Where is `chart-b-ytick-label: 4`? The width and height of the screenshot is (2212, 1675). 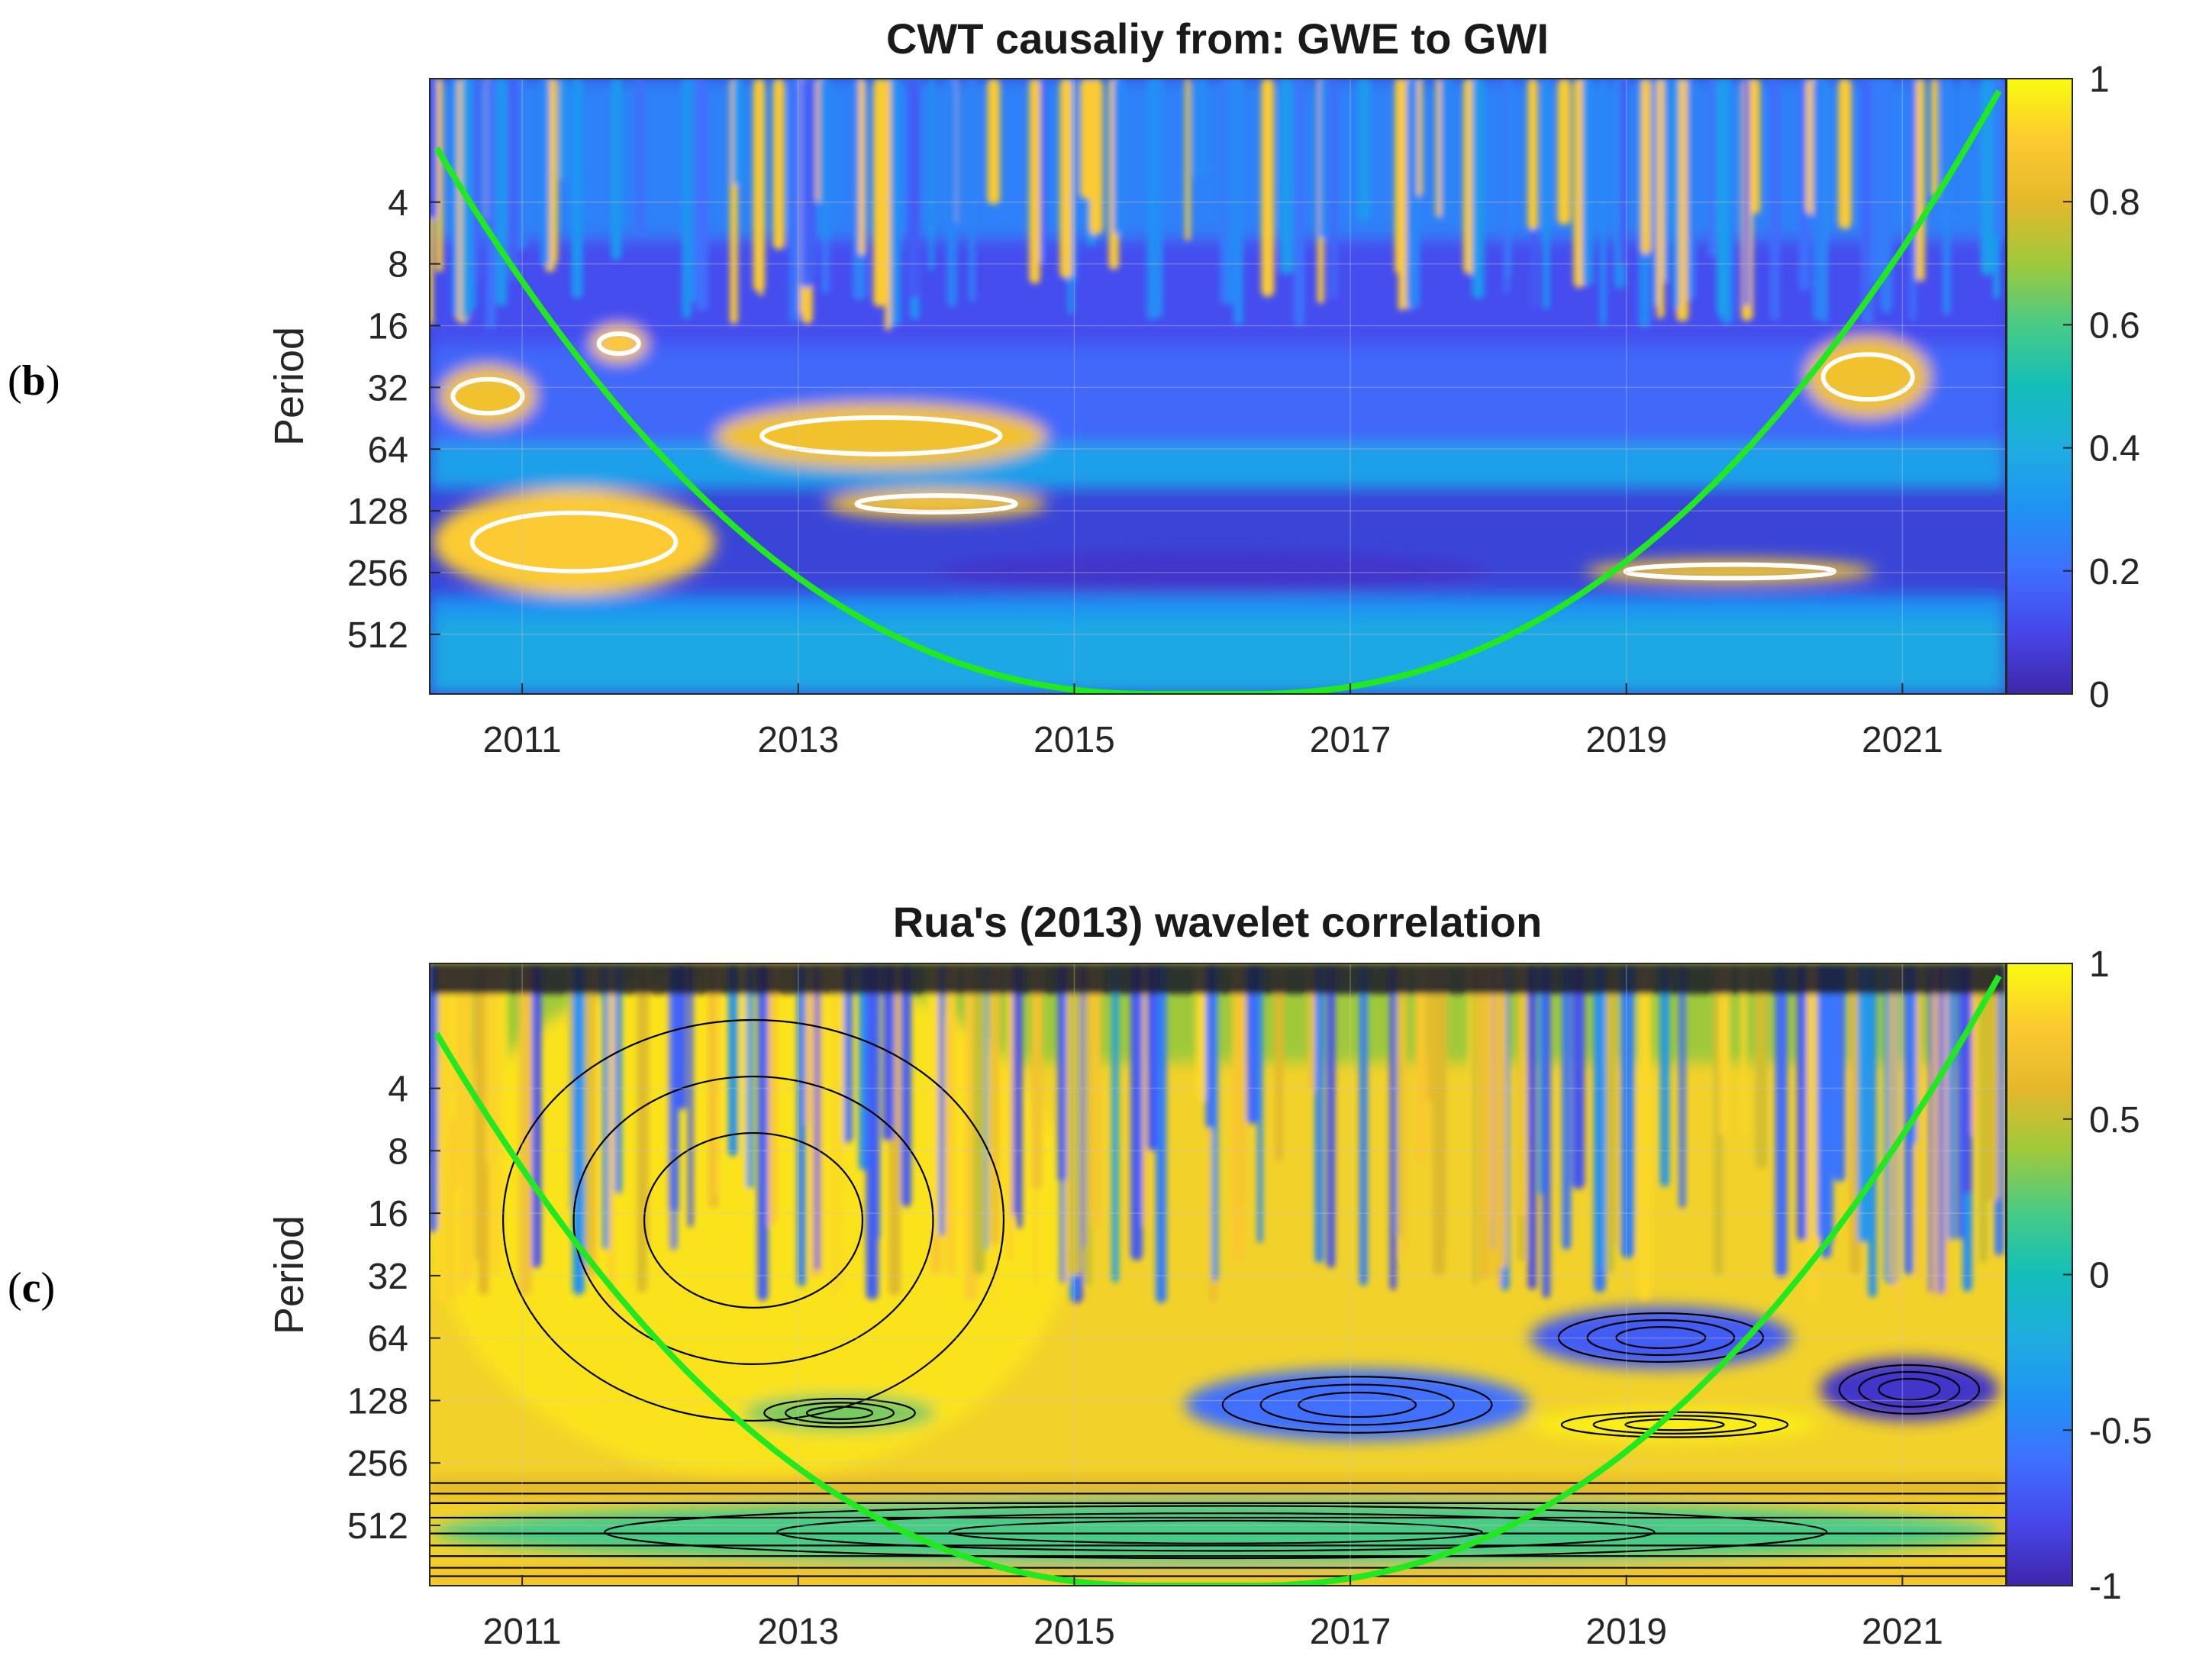
chart-b-ytick-label: 4 is located at coordinates (398, 203).